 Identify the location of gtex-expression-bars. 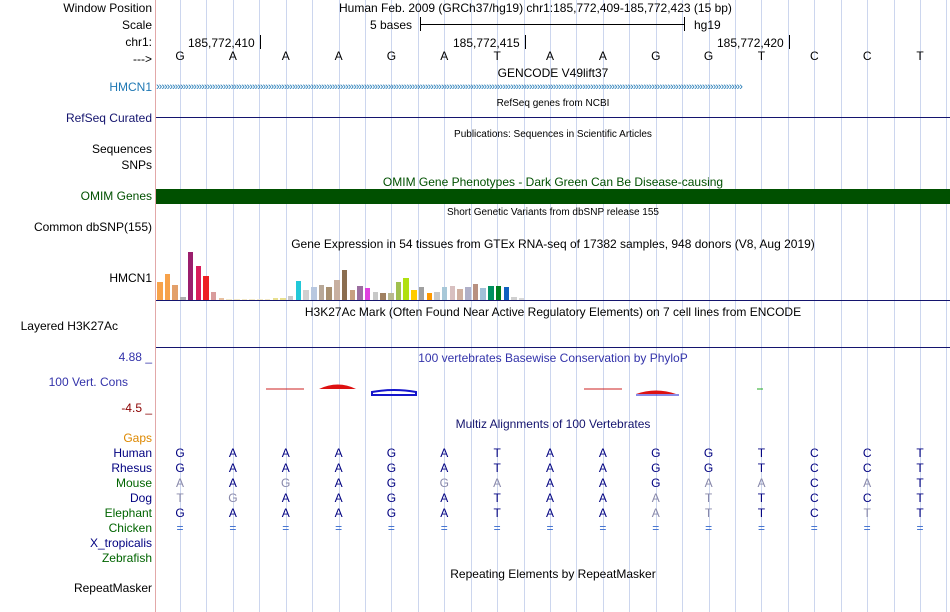
(346, 275).